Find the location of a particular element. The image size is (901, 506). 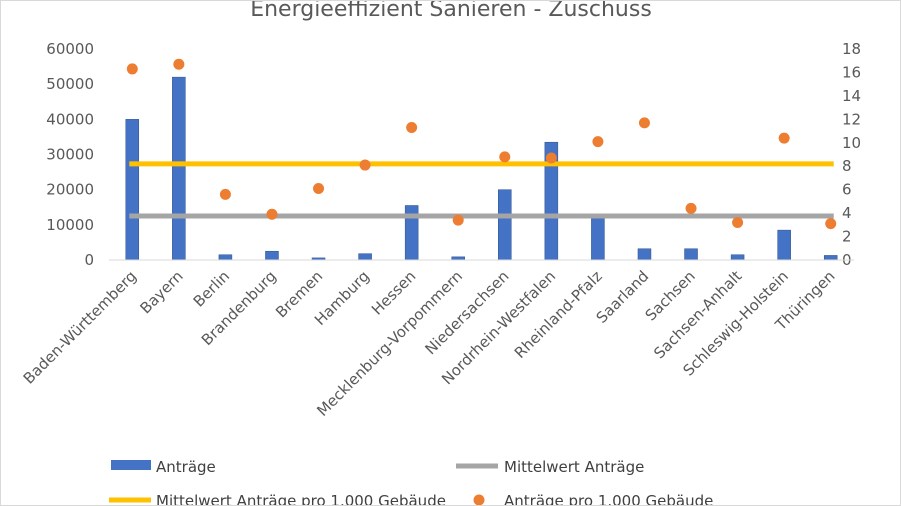

category-label: Berlin is located at coordinates (212, 289).